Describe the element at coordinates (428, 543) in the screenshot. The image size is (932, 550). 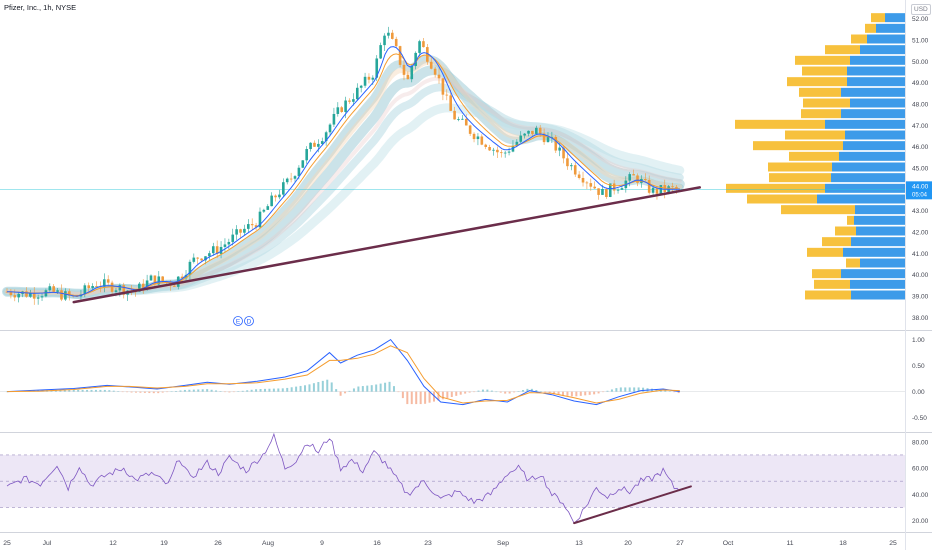
I see `time-axis-tick: 23` at that location.